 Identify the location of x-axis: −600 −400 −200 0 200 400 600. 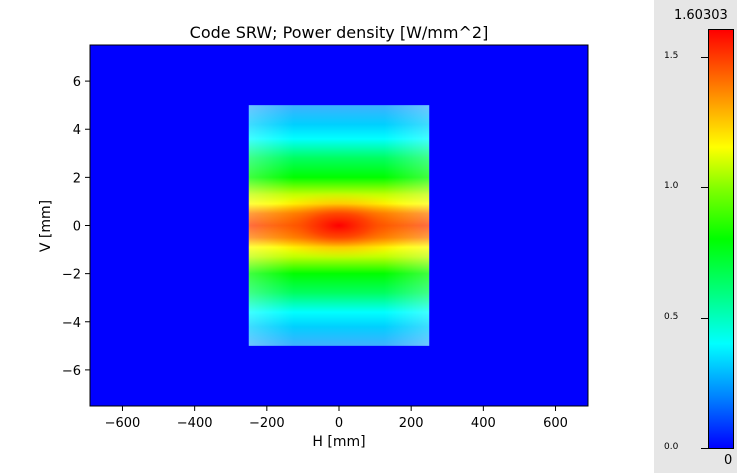
(336, 418).